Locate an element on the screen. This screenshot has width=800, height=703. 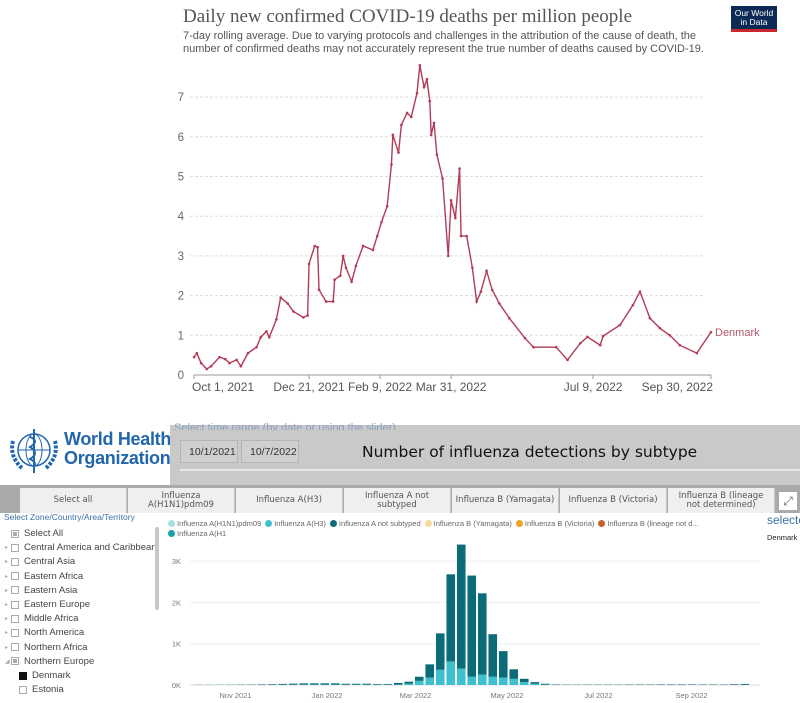
zone-item: ▸ Northern Africa is located at coordinates (46, 647).